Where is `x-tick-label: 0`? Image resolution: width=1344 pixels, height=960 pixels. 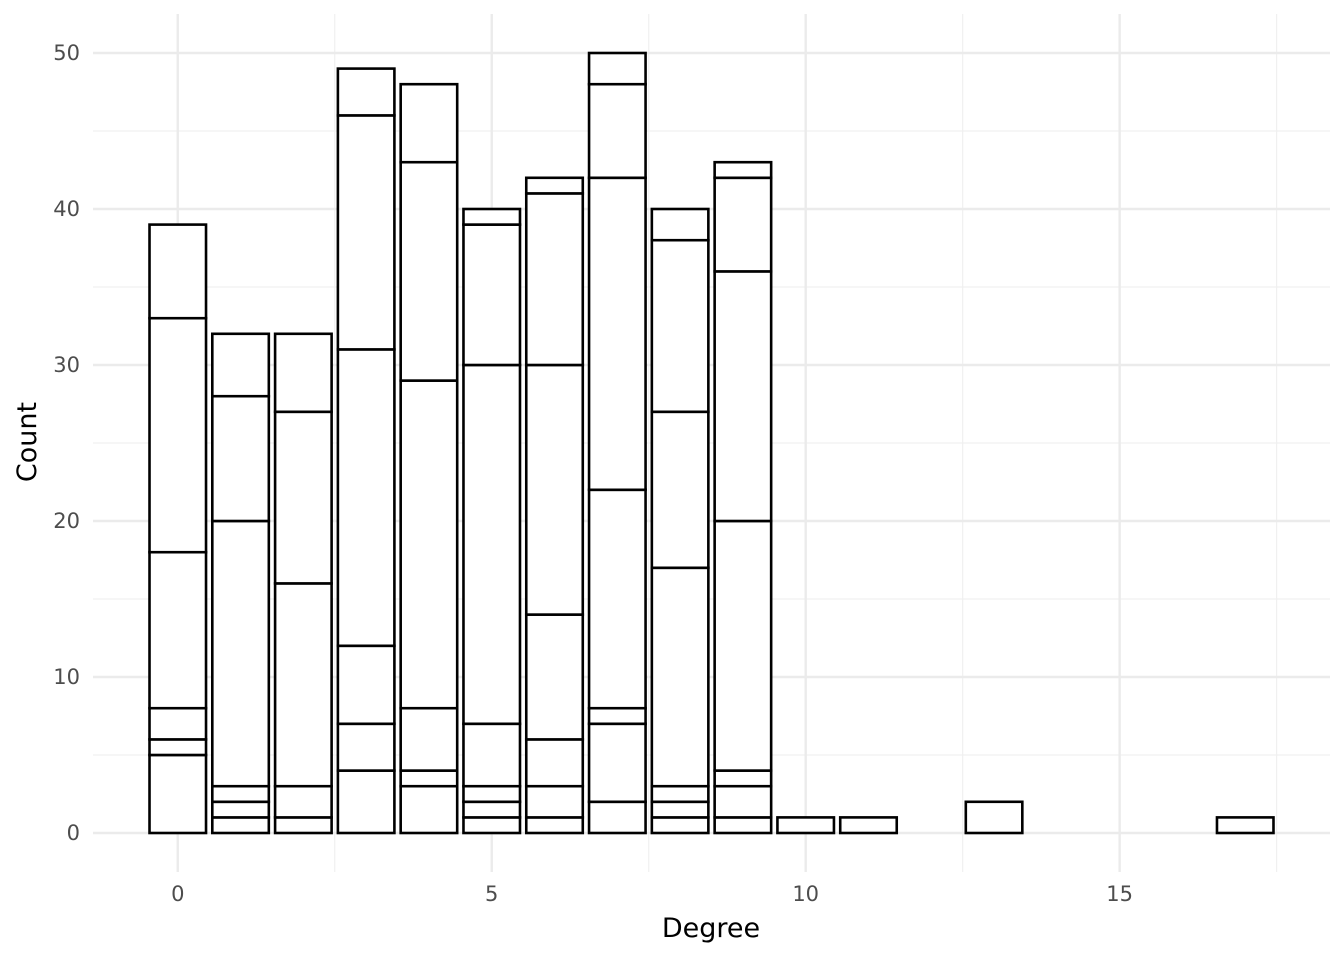
x-tick-label: 0 is located at coordinates (177, 894).